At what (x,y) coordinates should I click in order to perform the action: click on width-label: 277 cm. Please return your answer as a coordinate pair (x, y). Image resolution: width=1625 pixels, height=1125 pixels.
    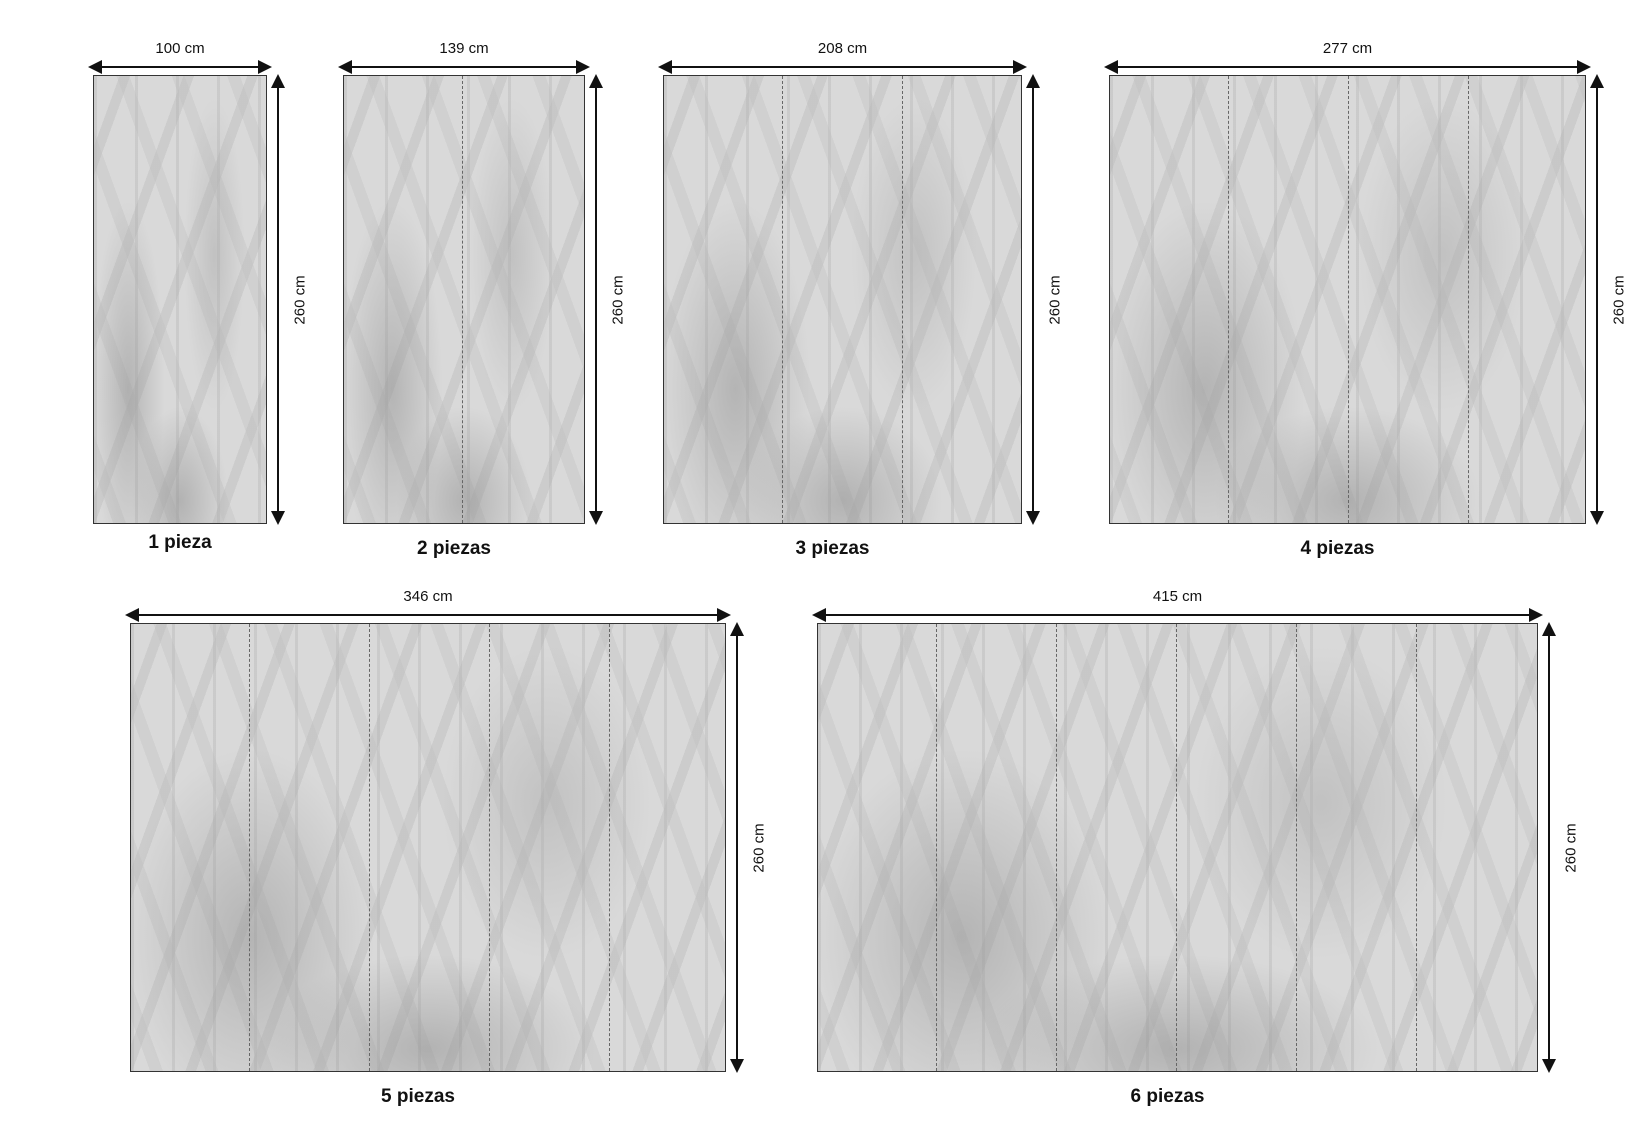
    Looking at the image, I should click on (1347, 48).